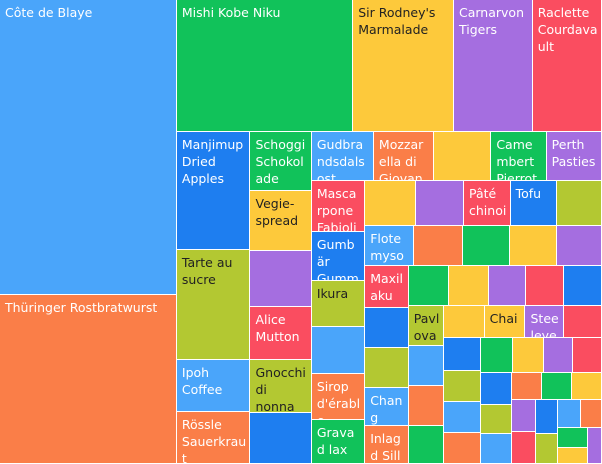 Image resolution: width=602 pixels, height=464 pixels. Describe the element at coordinates (207, 270) in the screenshot. I see `treemap-tile-label: Tarte au sucre` at that location.